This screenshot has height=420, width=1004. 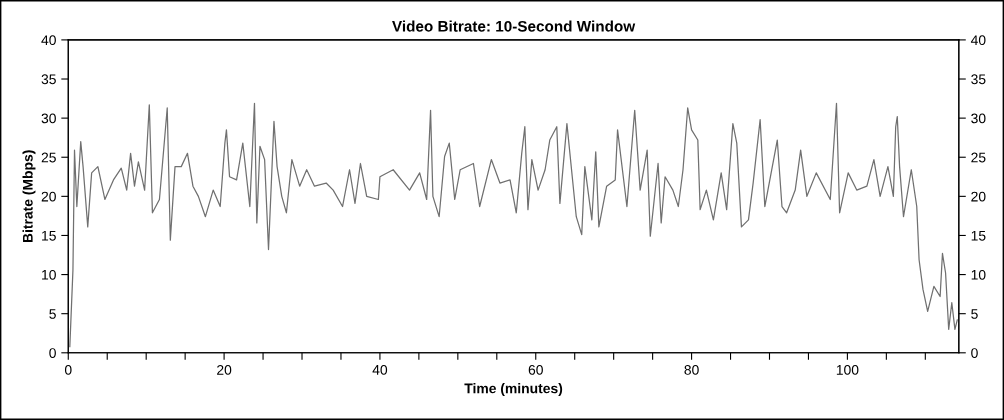 What do you see at coordinates (48, 40) in the screenshot?
I see `y-tick-label: 40` at bounding box center [48, 40].